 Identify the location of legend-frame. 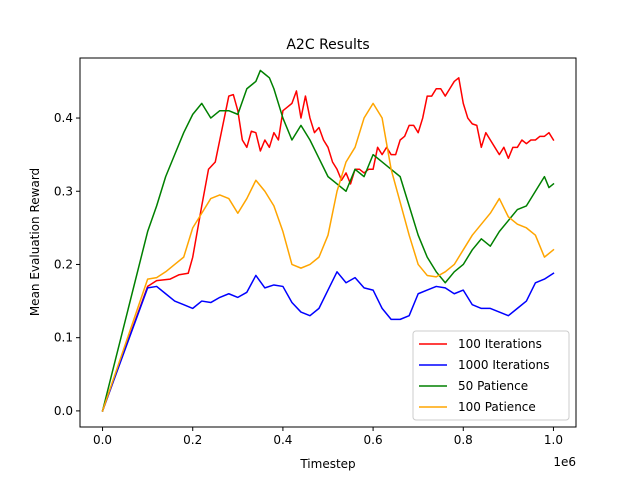
(491, 375).